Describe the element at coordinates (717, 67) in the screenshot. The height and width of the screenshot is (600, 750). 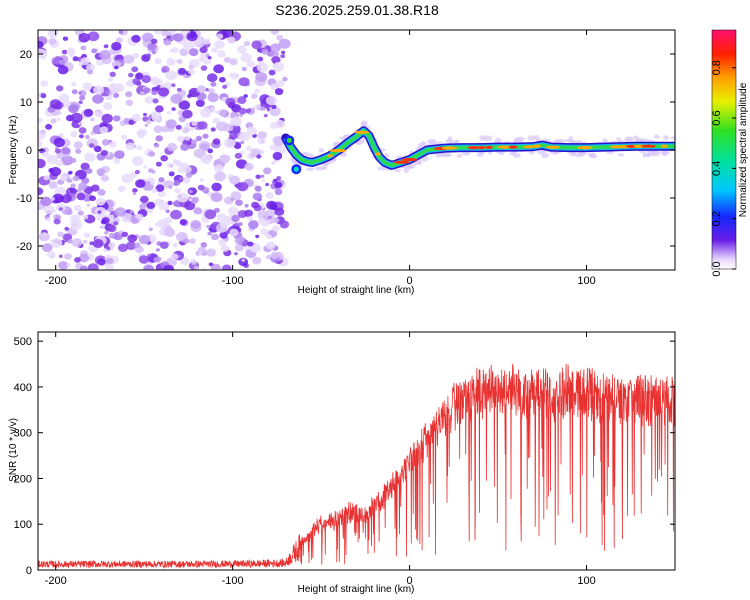
I see `colorbar-tick-label: 0.8` at that location.